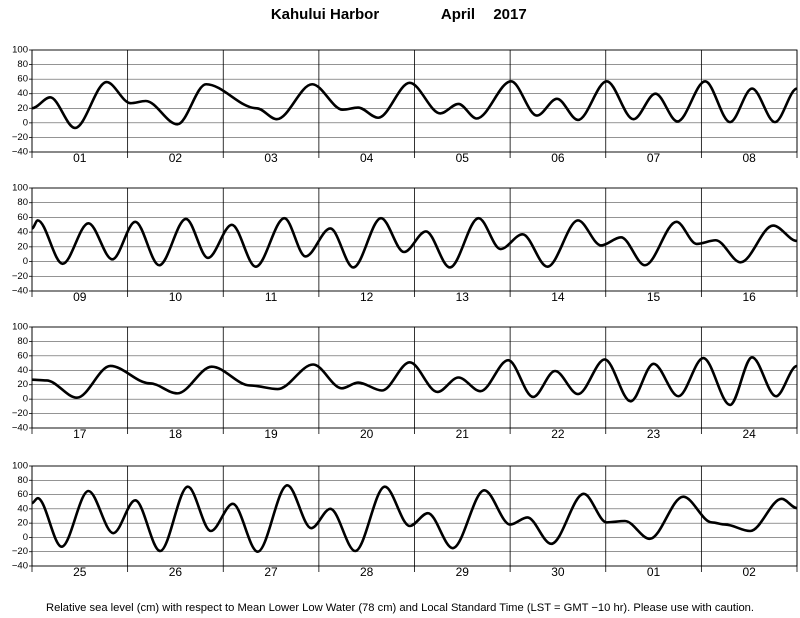 The width and height of the screenshot is (800, 618). I want to click on day-label: 15, so click(654, 297).